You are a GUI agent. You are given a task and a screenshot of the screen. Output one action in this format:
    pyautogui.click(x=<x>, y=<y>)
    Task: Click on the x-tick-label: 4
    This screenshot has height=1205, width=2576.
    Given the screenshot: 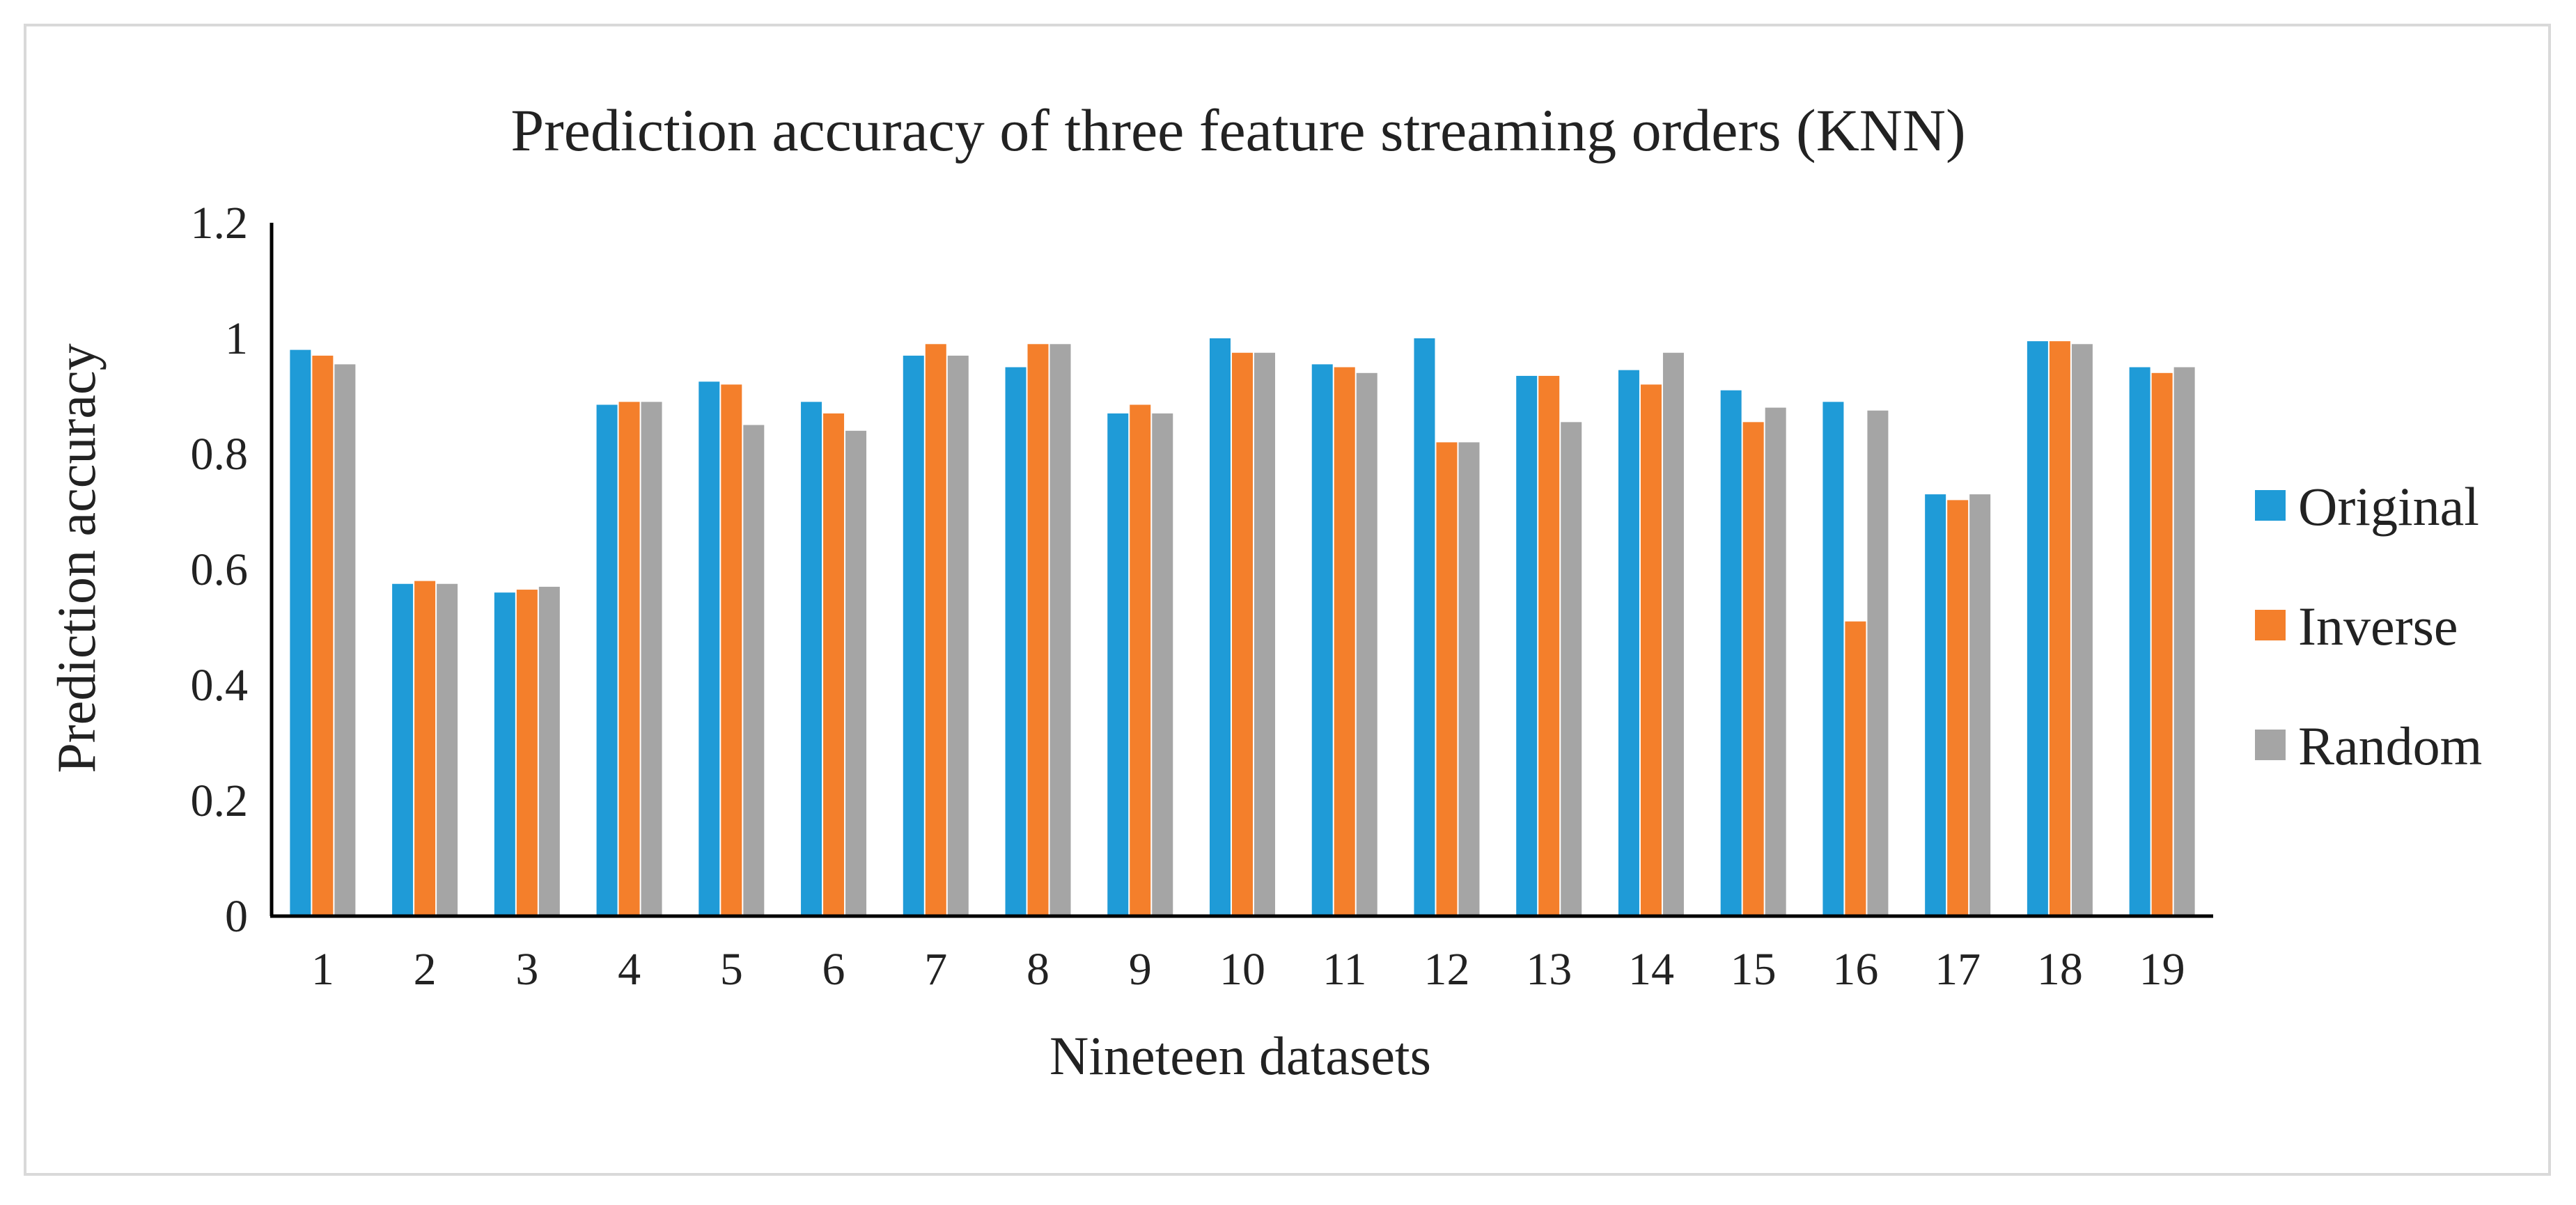 What is the action you would take?
    pyautogui.click(x=629, y=969)
    